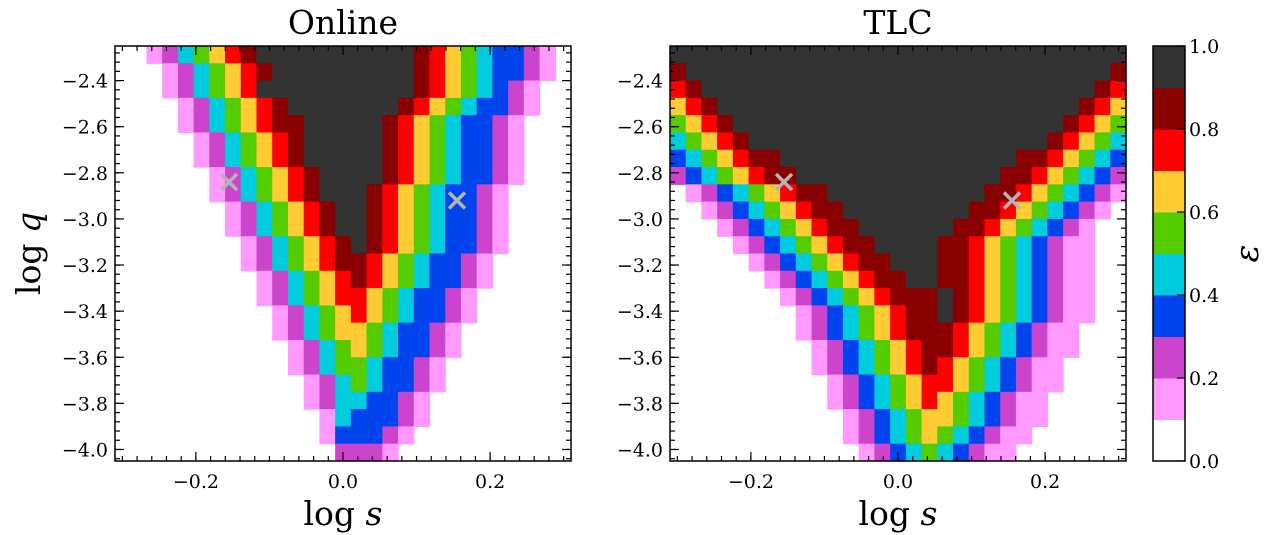 The height and width of the screenshot is (535, 1277). Describe the element at coordinates (1204, 462) in the screenshot. I see `colorbar-tick-label: 0.0` at that location.